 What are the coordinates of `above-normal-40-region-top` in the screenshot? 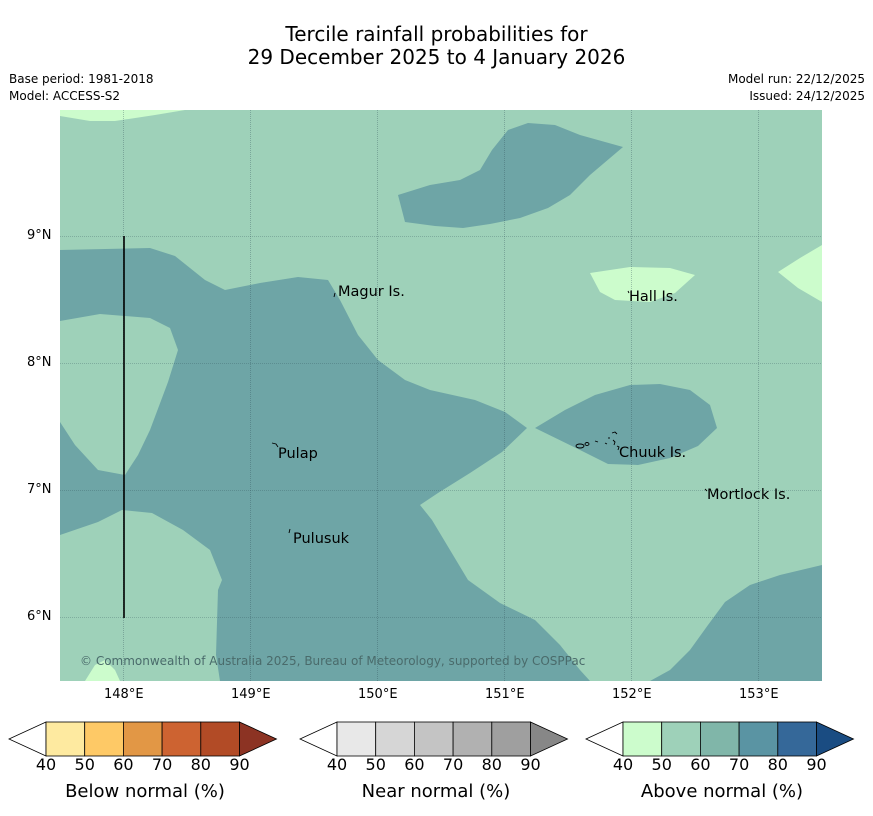 It's located at (122, 115).